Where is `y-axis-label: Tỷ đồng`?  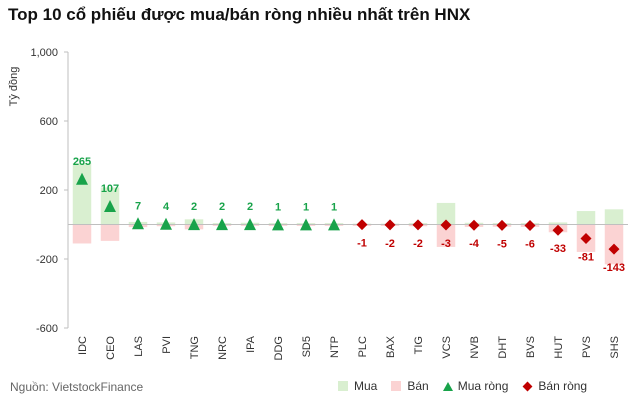
y-axis-label: Tỷ đồng is located at coordinates (14, 87).